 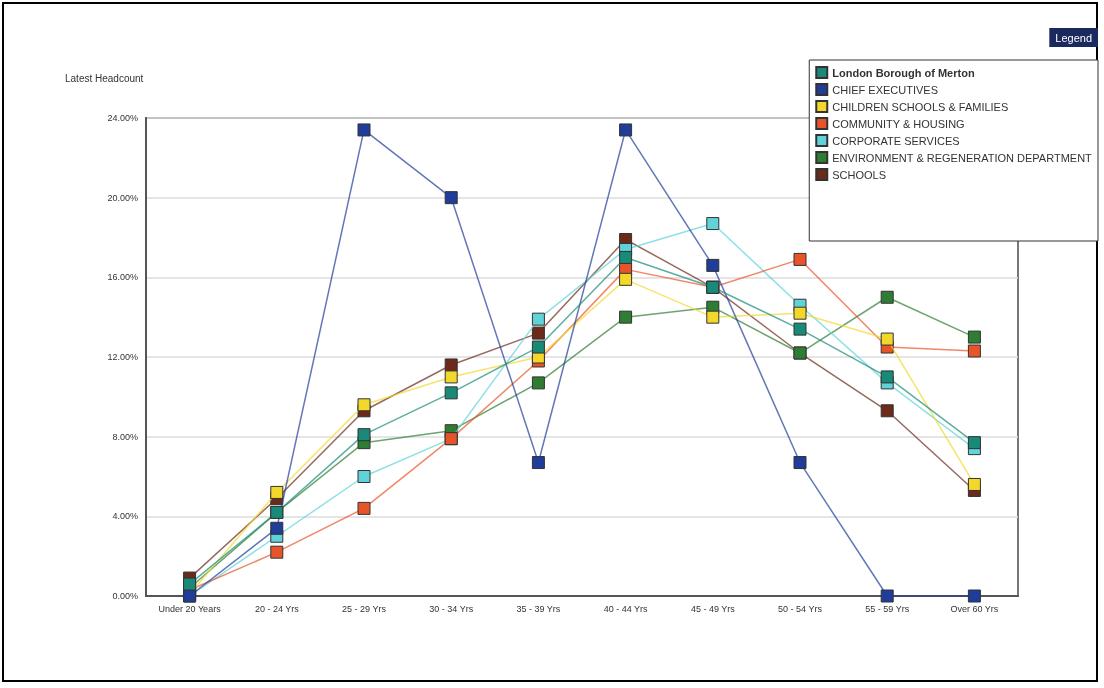 What do you see at coordinates (713, 608) in the screenshot?
I see `x-tick-label: 45 - 49 Yrs` at bounding box center [713, 608].